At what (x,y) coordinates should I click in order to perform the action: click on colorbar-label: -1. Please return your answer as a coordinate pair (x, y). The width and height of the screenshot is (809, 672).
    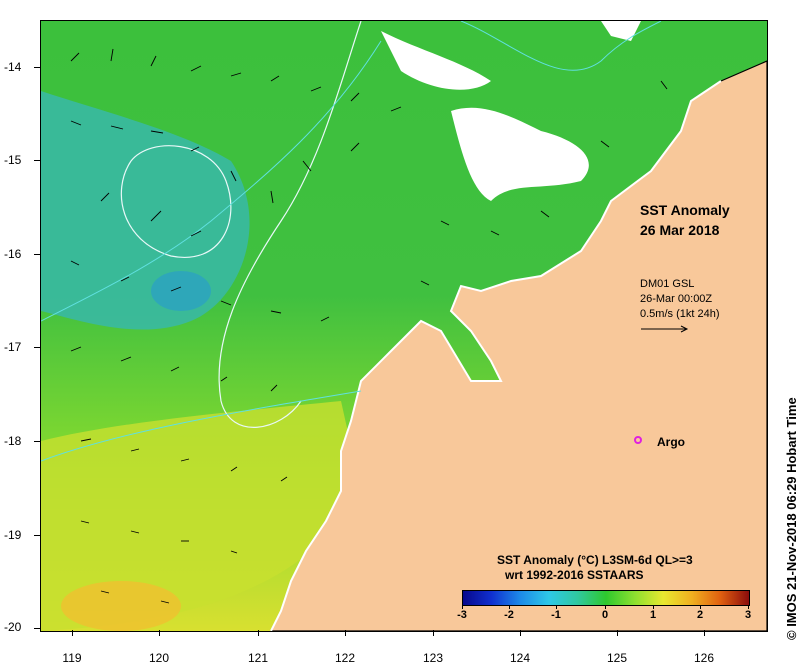
    Looking at the image, I should click on (556, 615).